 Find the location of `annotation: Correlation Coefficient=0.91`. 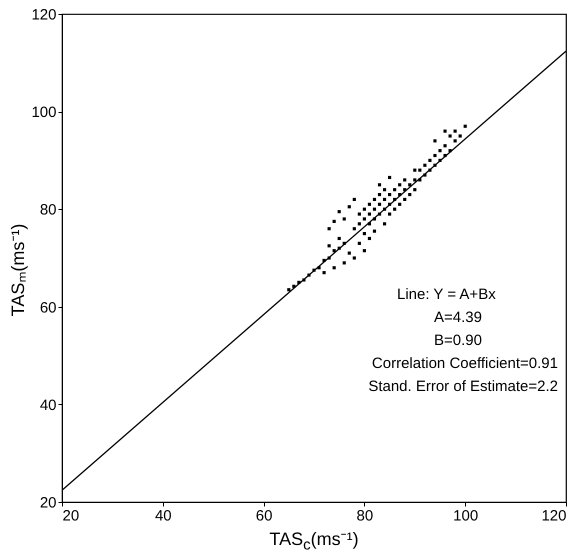

annotation: Correlation Coefficient=0.91 is located at coordinates (465, 363).